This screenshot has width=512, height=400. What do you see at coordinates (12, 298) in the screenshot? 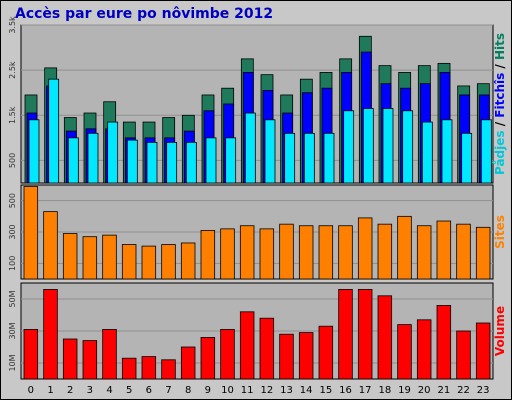
I see `panel-2-tick-label: 50M` at bounding box center [12, 298].